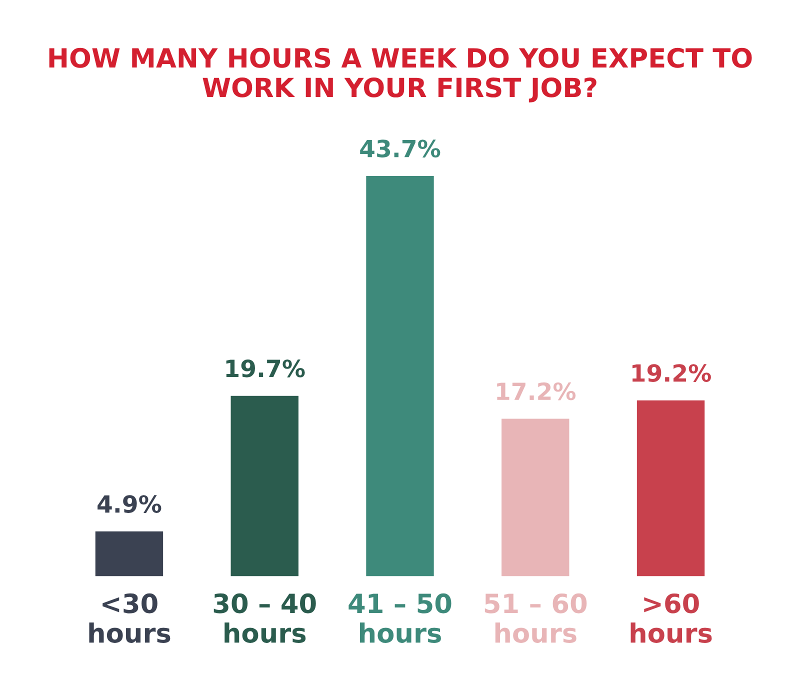 This screenshot has height=678, width=800. What do you see at coordinates (129, 618) in the screenshot?
I see `x-tick-label: <30 hours` at bounding box center [129, 618].